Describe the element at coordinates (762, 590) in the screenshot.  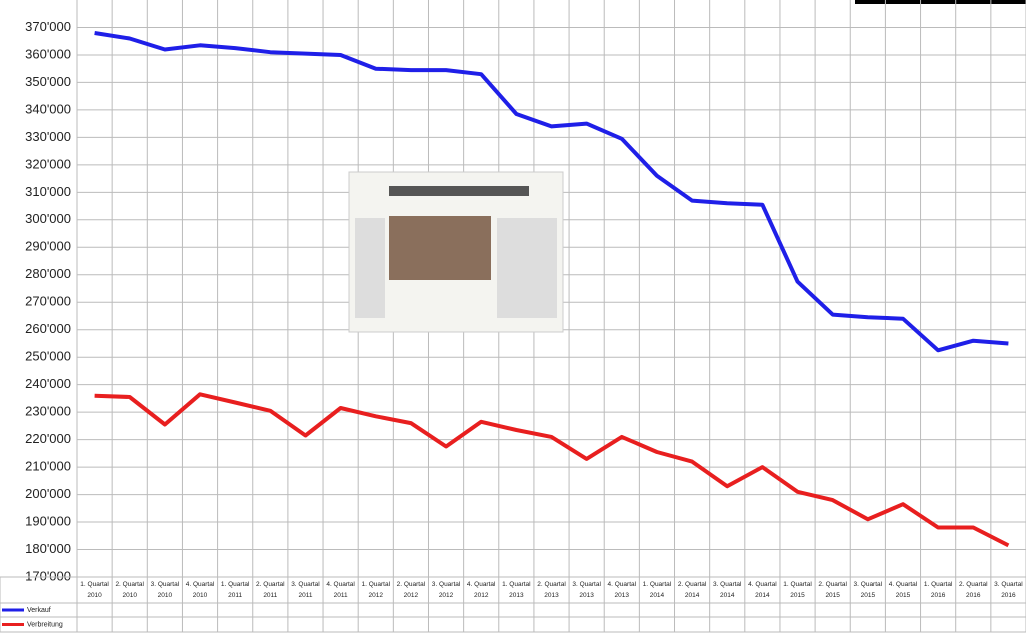
I see `x-tick-label: 4. Quartal 2014` at that location.